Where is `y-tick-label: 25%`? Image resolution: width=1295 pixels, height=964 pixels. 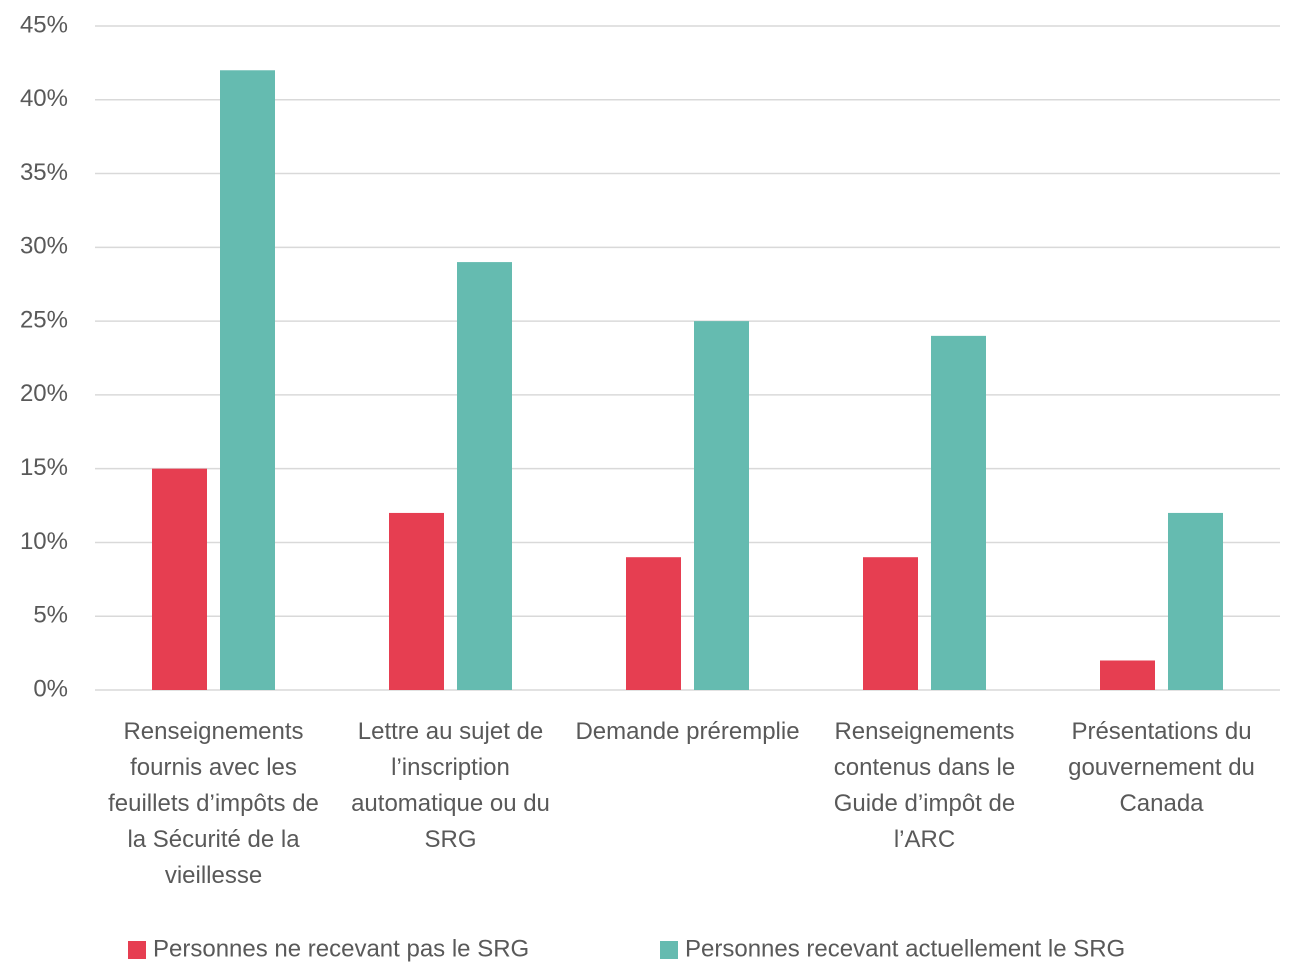
y-tick-label: 25% is located at coordinates (44, 319).